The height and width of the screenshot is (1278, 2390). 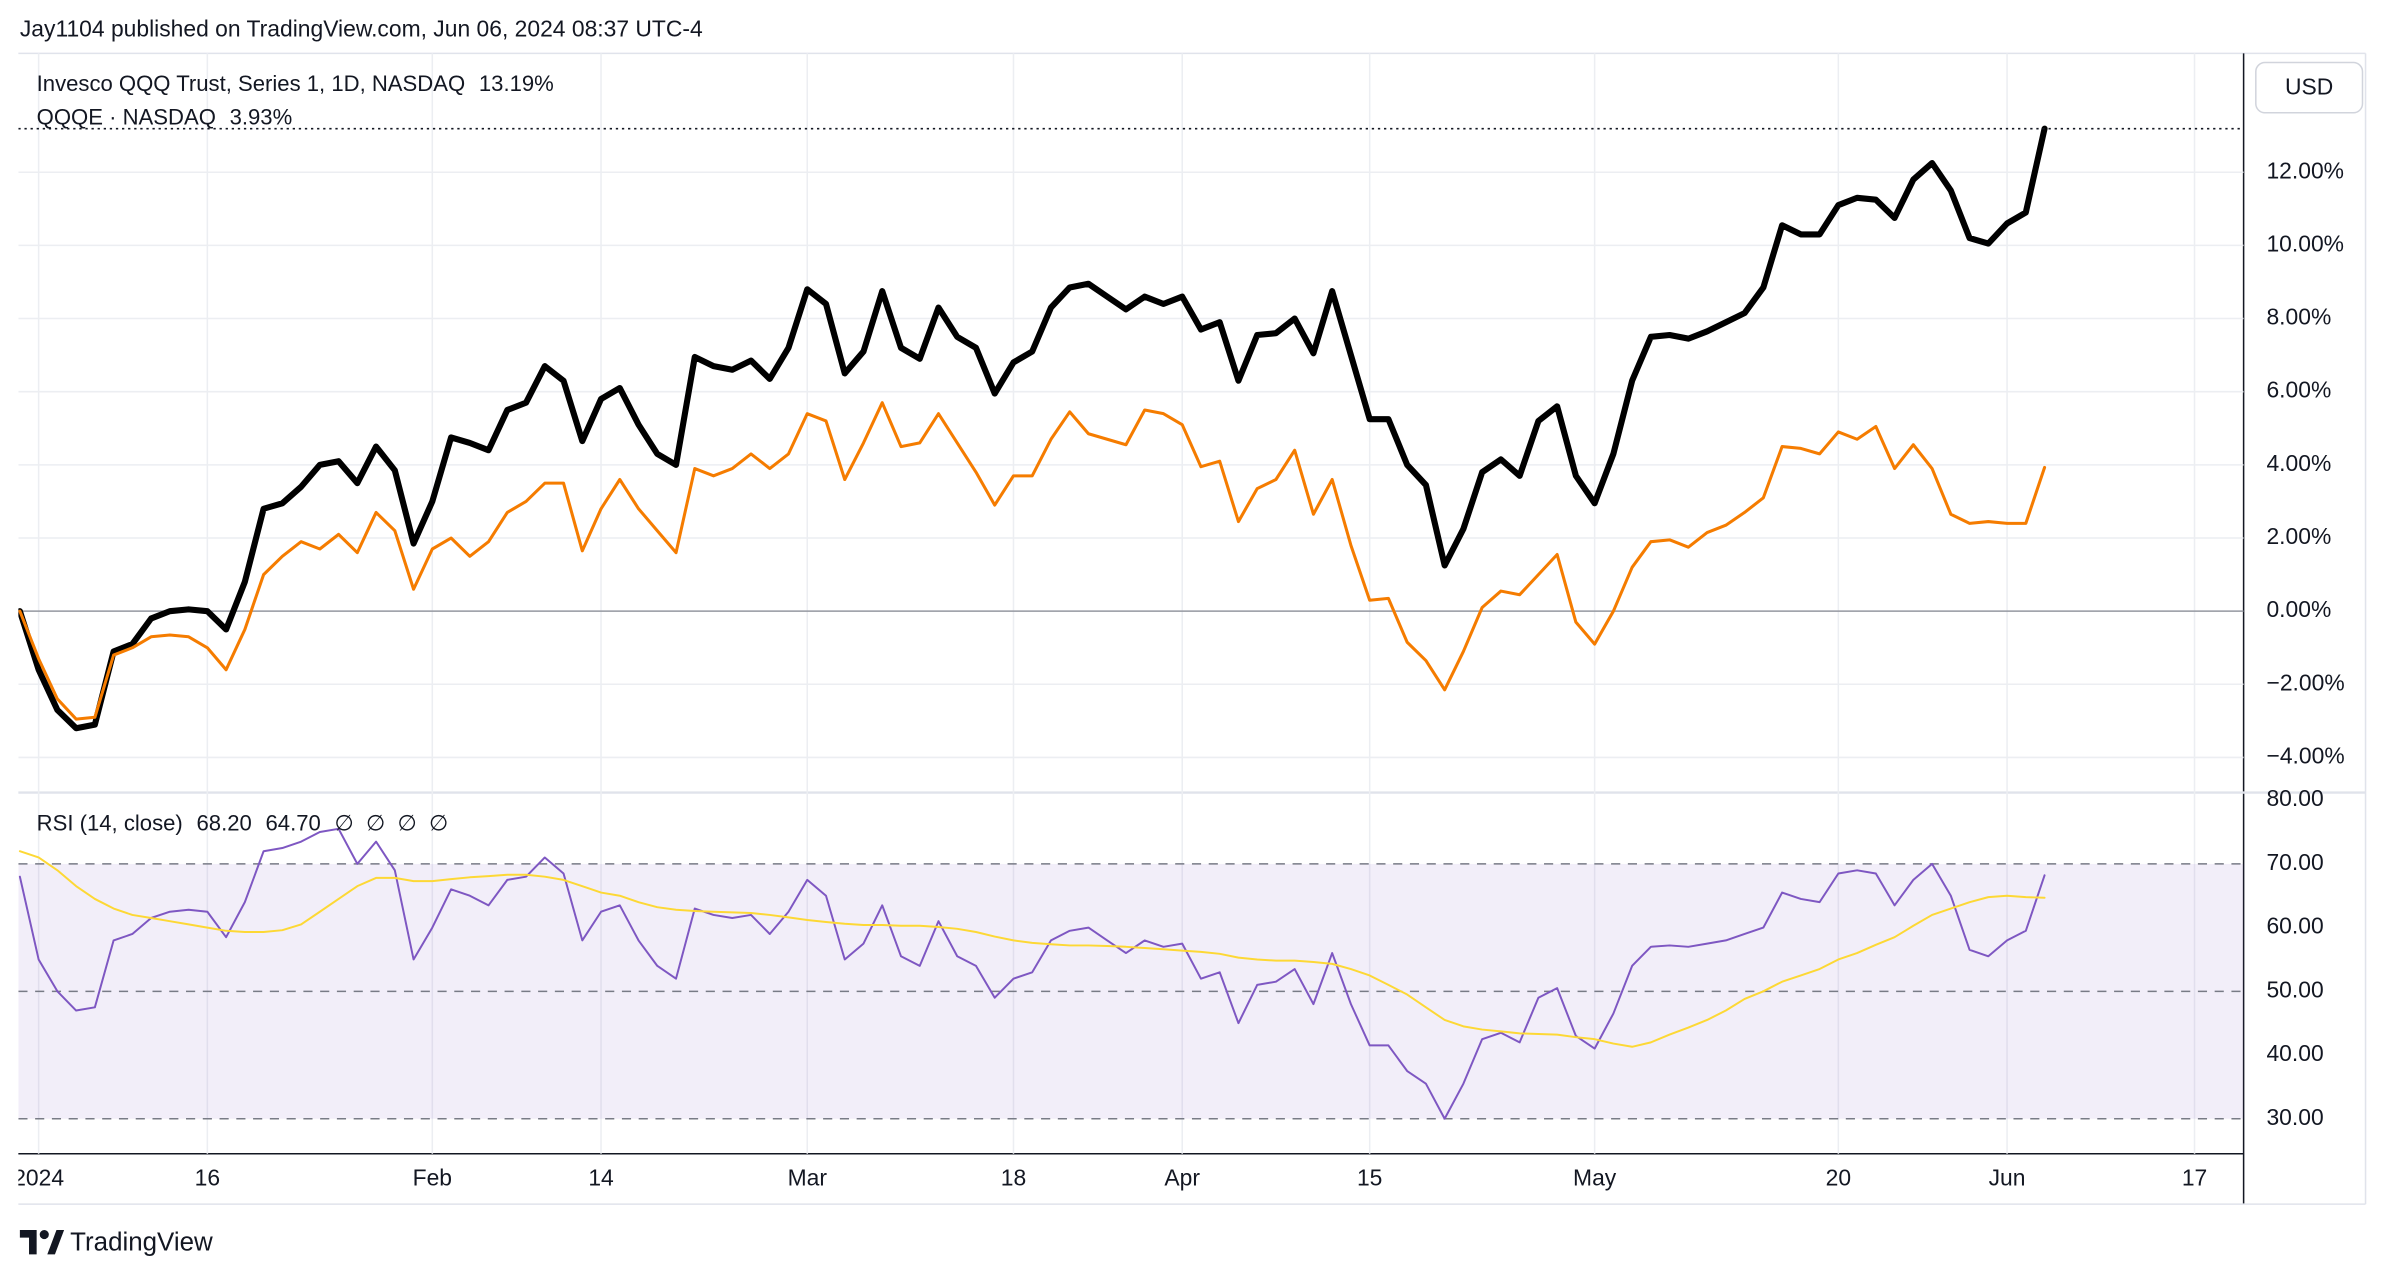 I want to click on y-tick-label: 80.00, so click(x=2294, y=798).